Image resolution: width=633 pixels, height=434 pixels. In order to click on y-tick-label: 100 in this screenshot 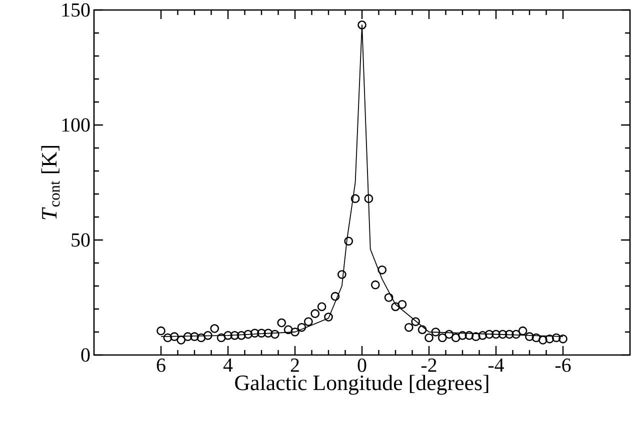, I will do `click(76, 125)`.